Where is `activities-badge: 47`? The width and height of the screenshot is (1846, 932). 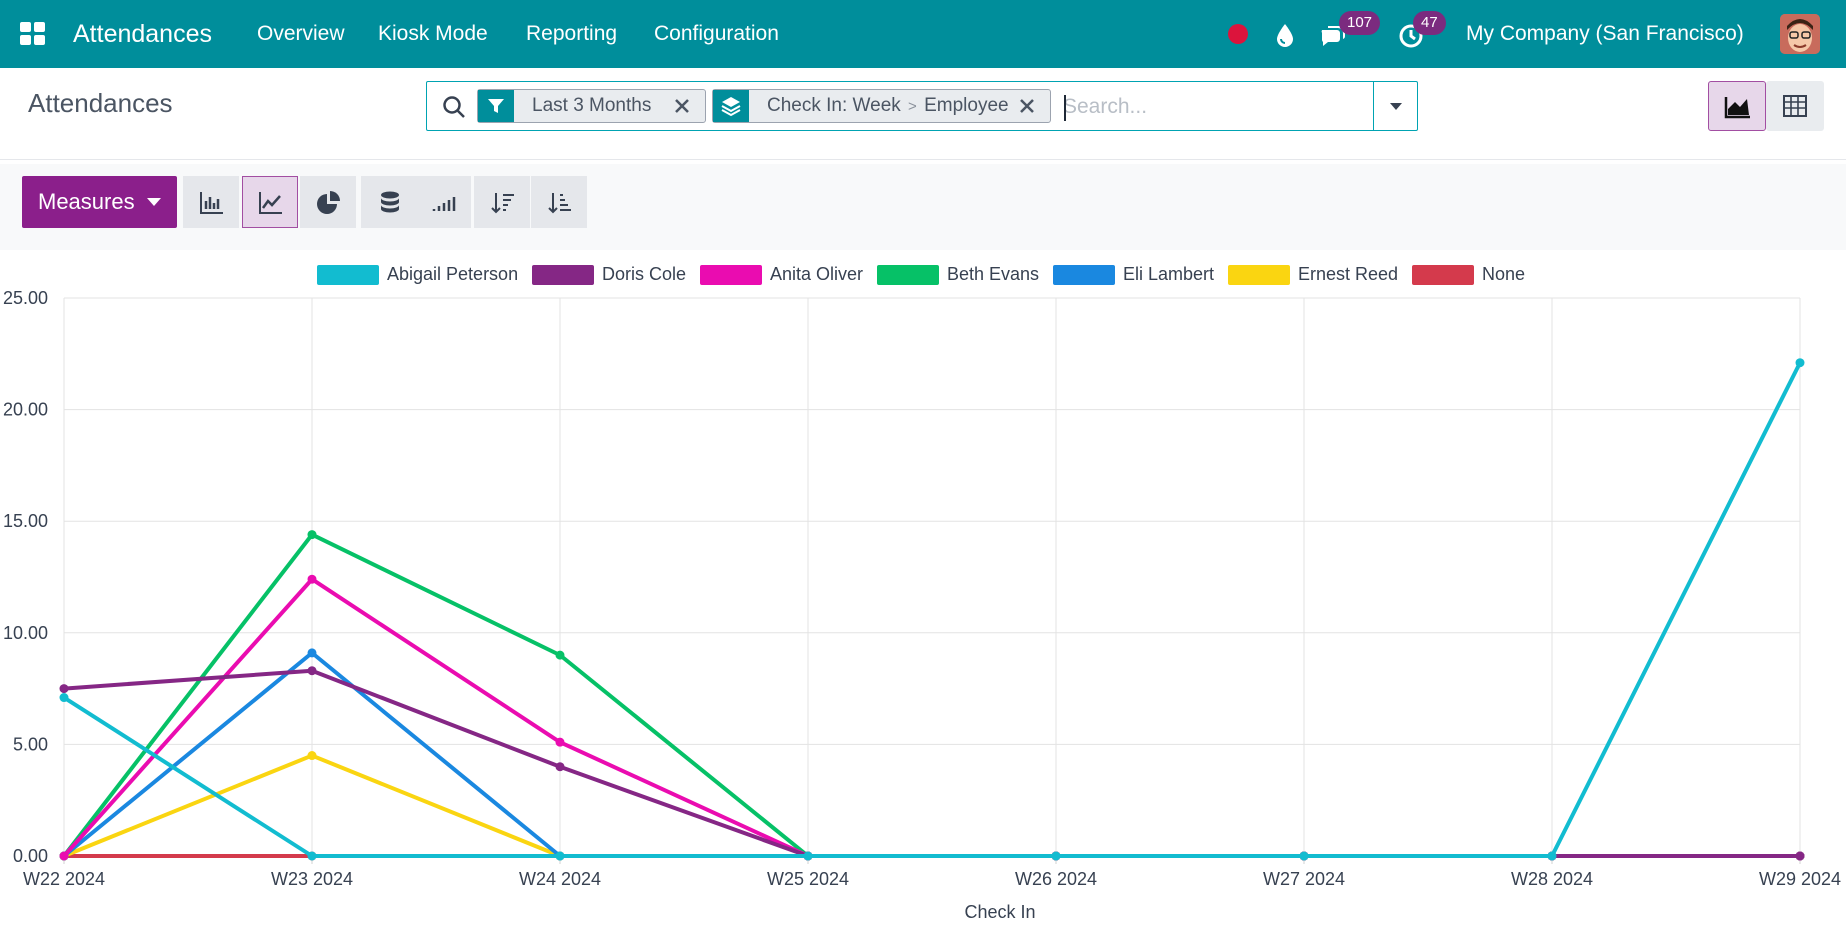 activities-badge: 47 is located at coordinates (1429, 23).